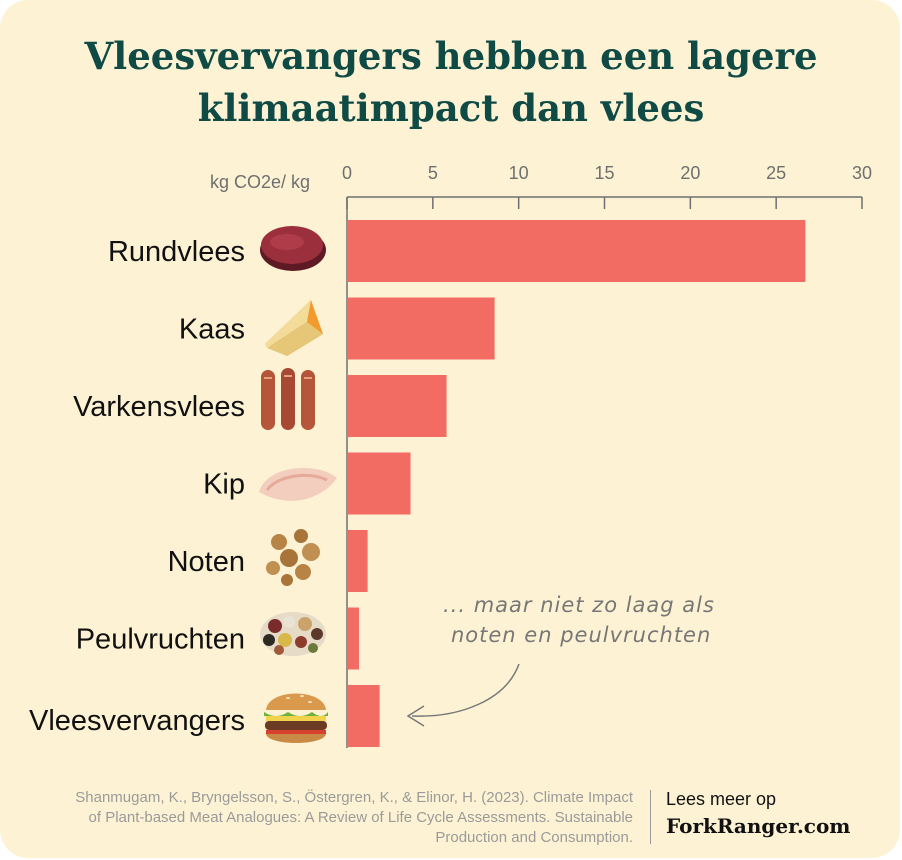 The image size is (902, 860). What do you see at coordinates (581, 635) in the screenshot?
I see `annotation-line-2: noten en peulvruchten` at bounding box center [581, 635].